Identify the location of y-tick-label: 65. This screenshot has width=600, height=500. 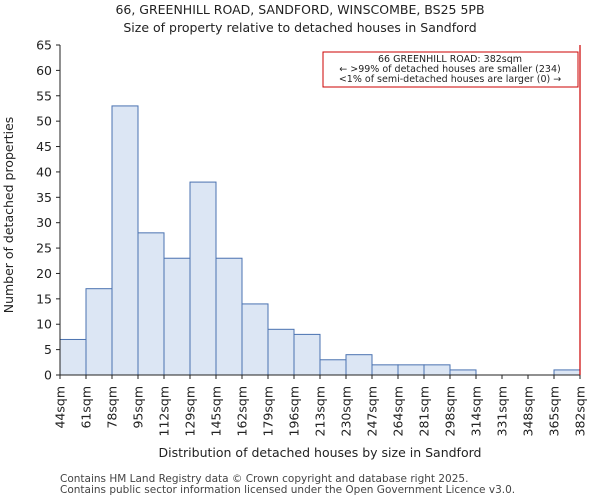
(44, 45).